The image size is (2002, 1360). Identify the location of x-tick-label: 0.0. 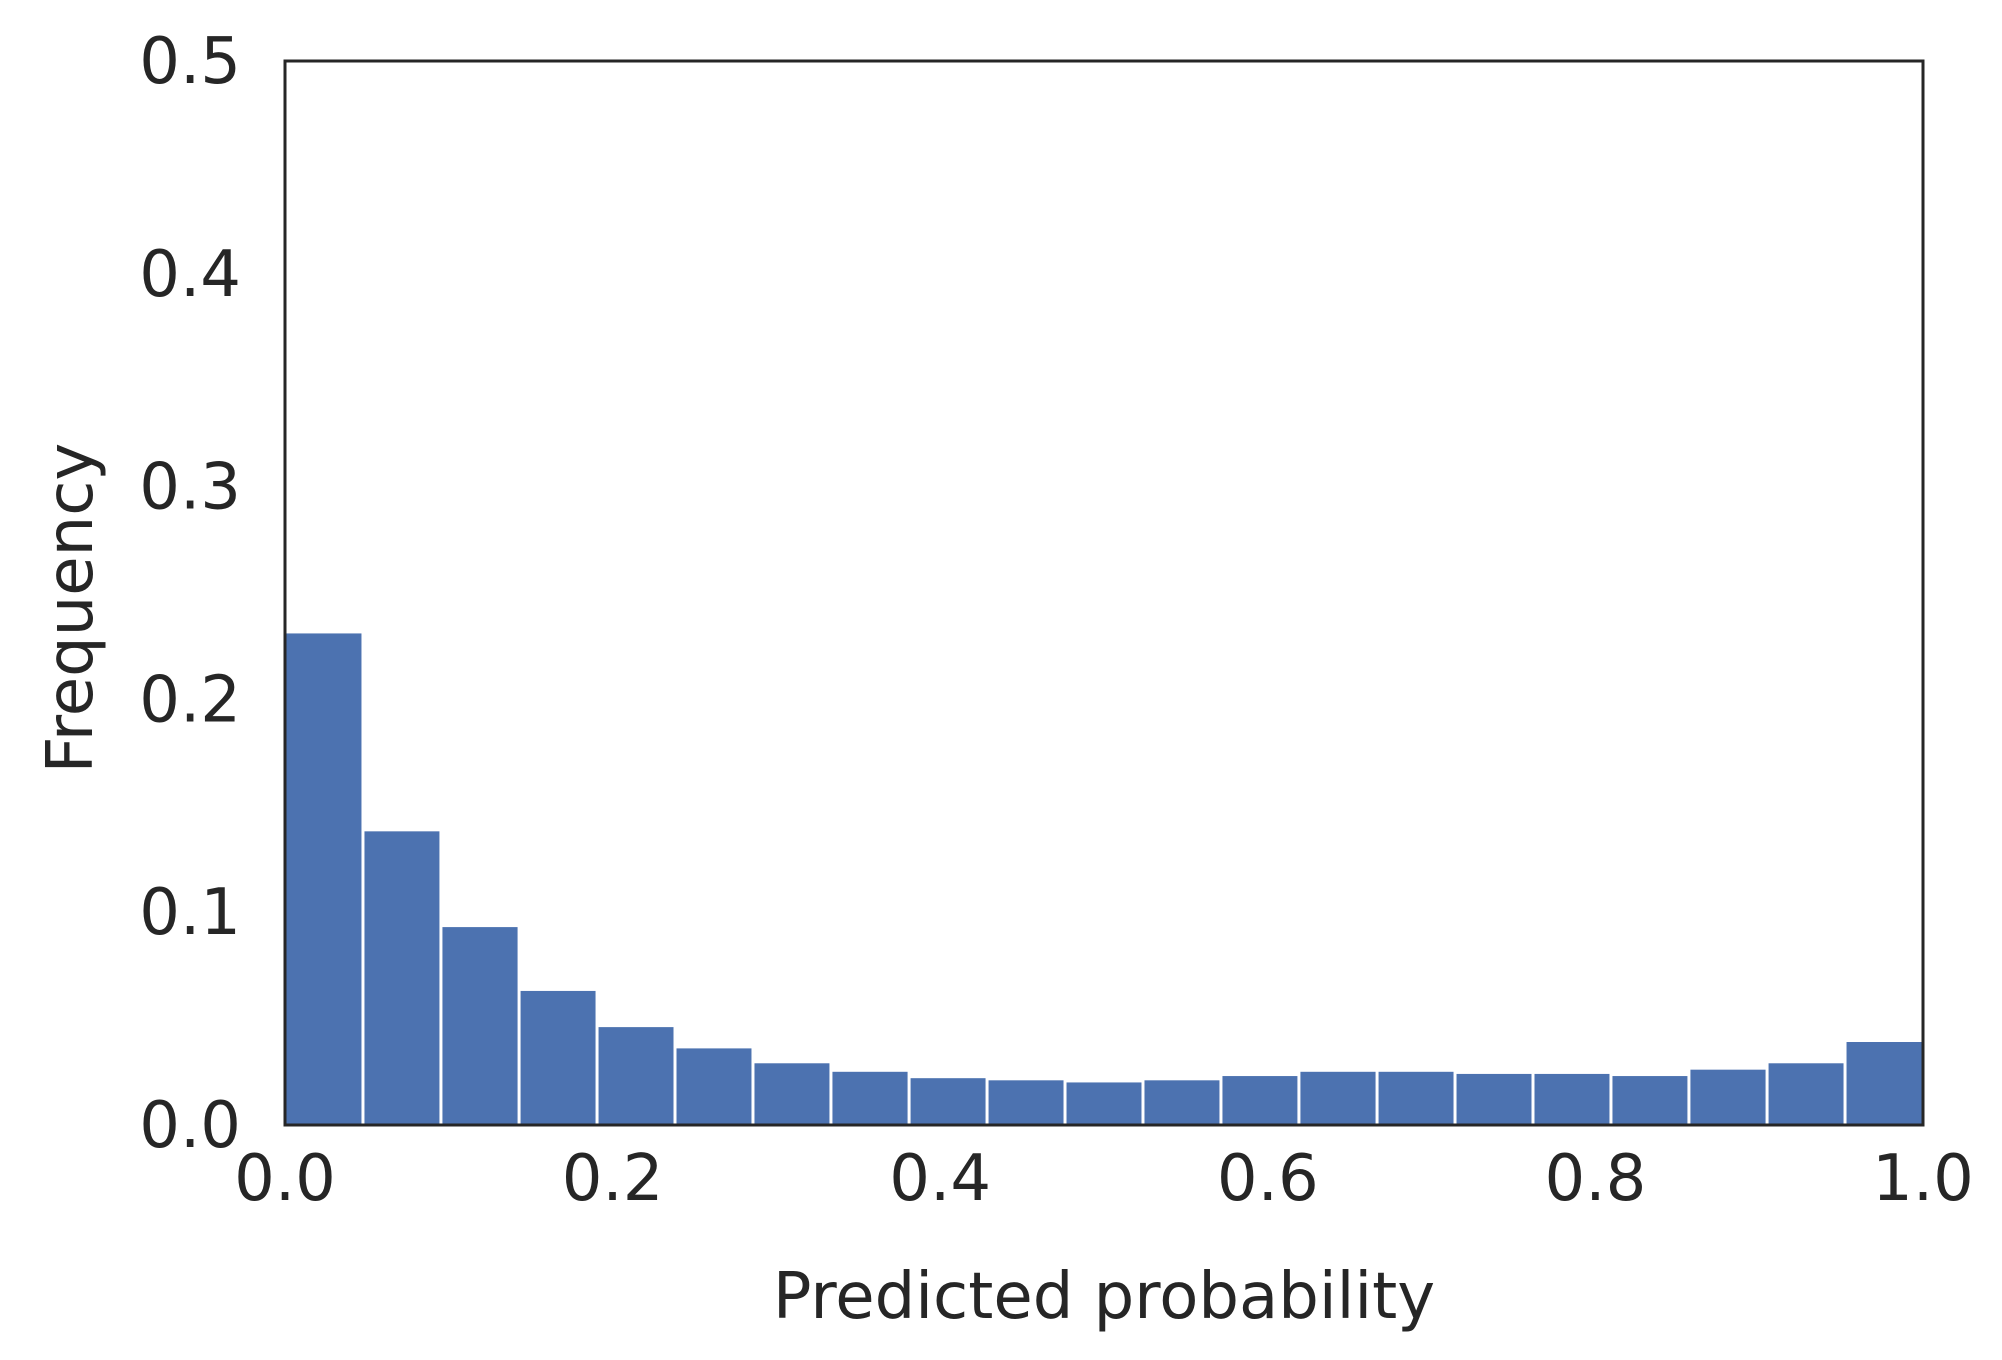
(285, 1179).